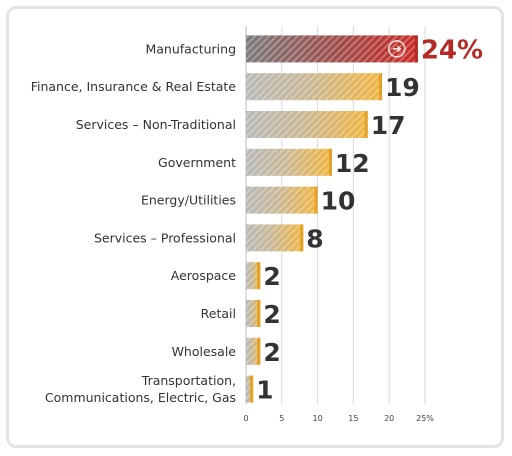 The image size is (512, 456). I want to click on category-label: Wholesale, so click(204, 351).